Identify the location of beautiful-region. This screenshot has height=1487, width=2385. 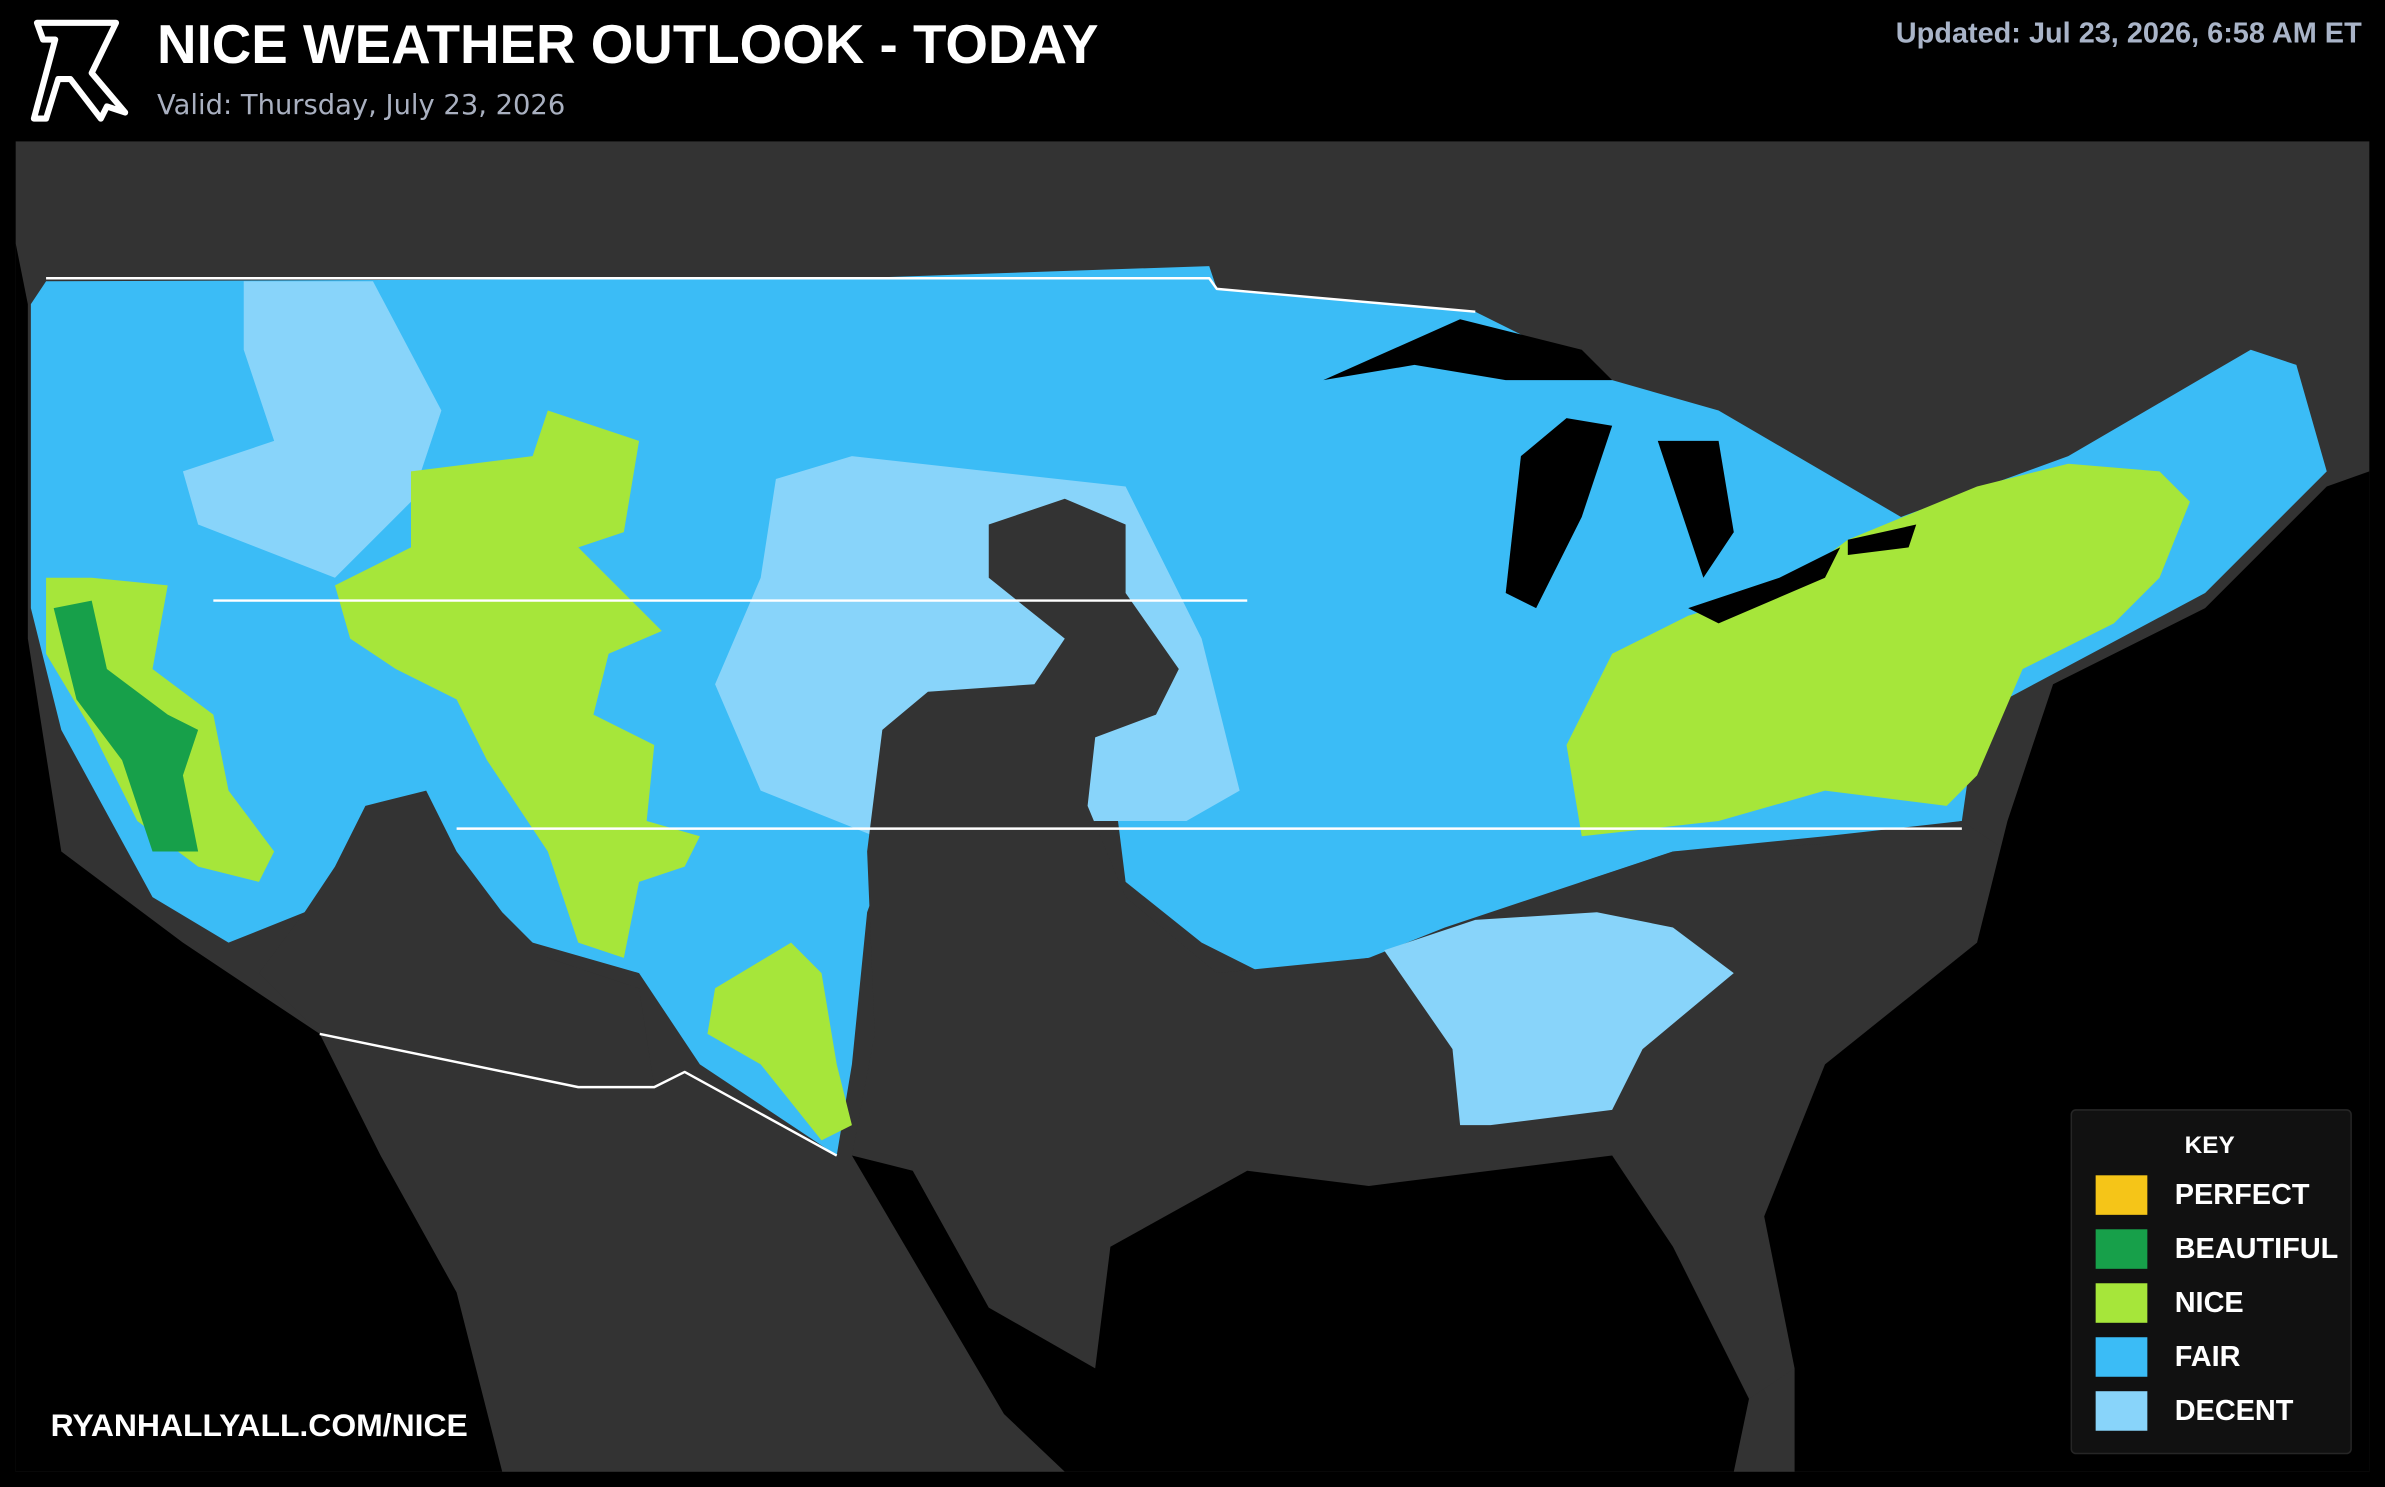
(126, 726).